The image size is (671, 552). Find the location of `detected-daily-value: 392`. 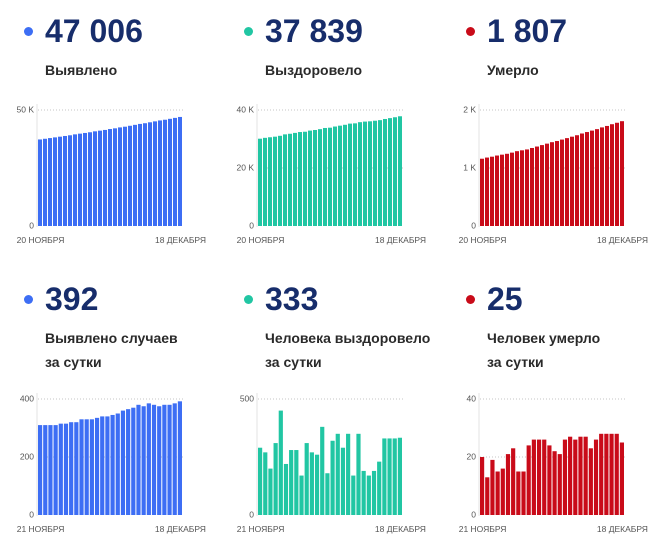

detected-daily-value: 392 is located at coordinates (72, 299).